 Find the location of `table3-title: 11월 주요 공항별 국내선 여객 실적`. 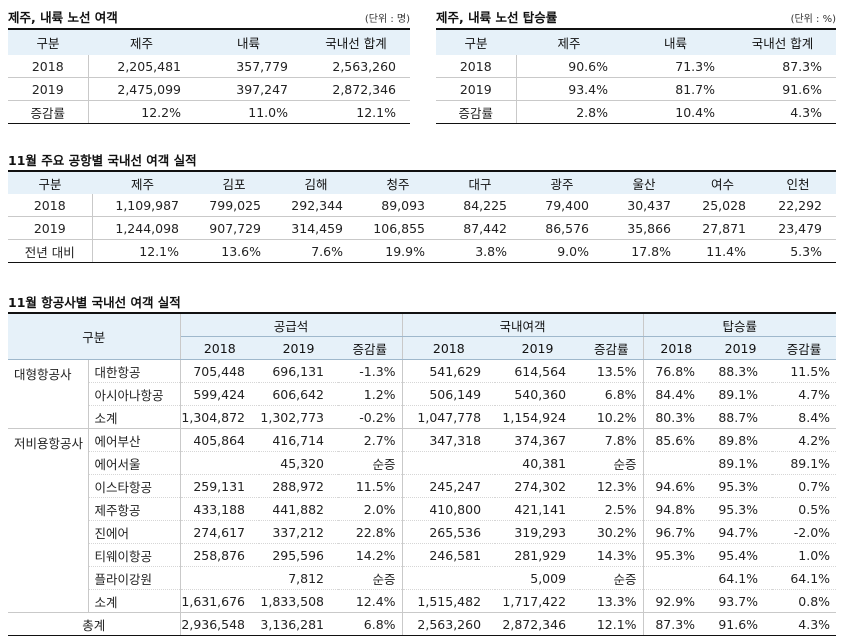

table3-title: 11월 주요 공항별 국내선 여객 실적 is located at coordinates (102, 160).